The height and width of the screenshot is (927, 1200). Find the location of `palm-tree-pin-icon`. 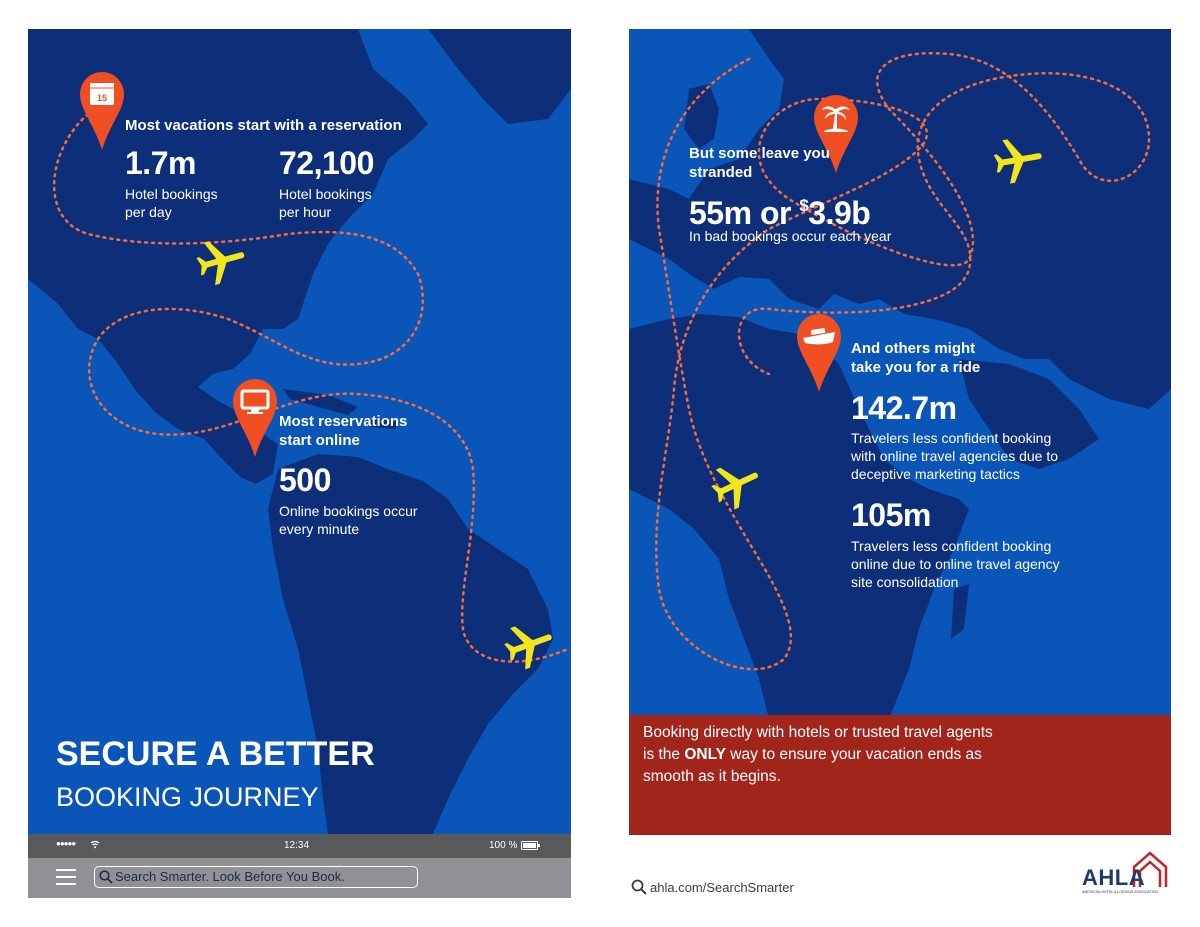

palm-tree-pin-icon is located at coordinates (836, 134).